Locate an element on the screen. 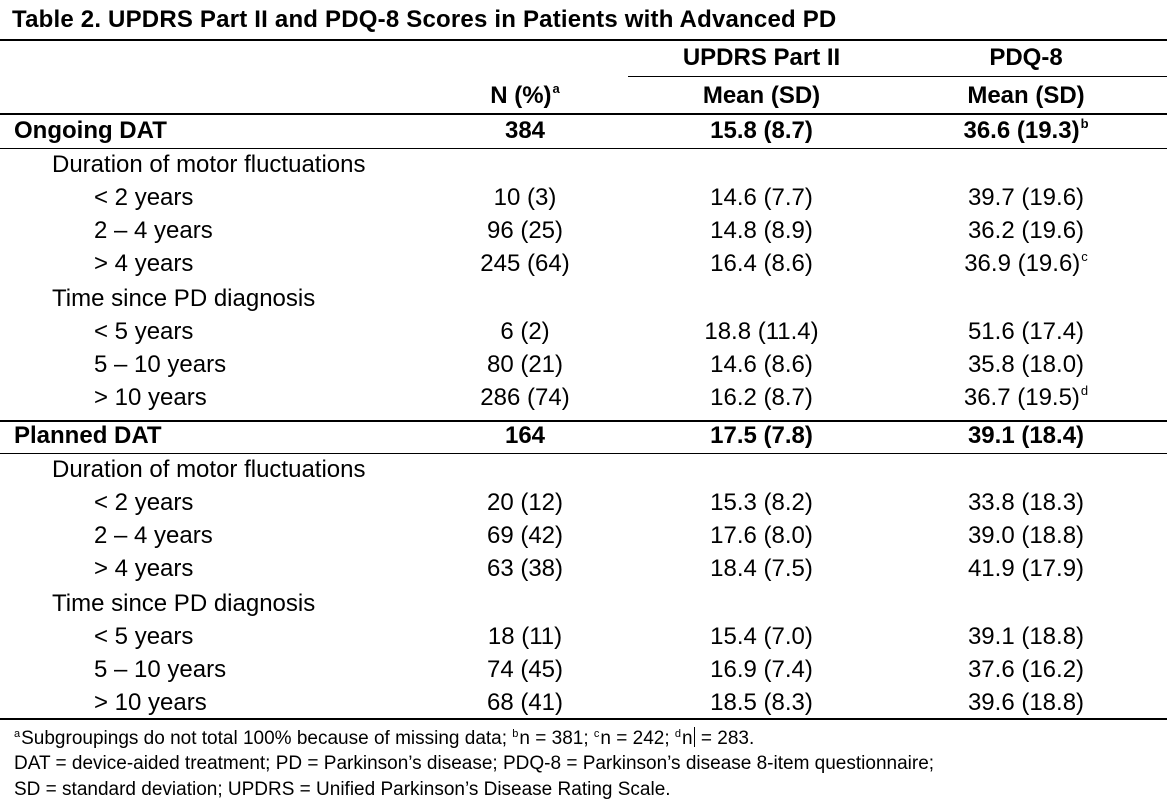 This screenshot has height=808, width=1167. row-n-value: 18 (11) is located at coordinates (525, 636).